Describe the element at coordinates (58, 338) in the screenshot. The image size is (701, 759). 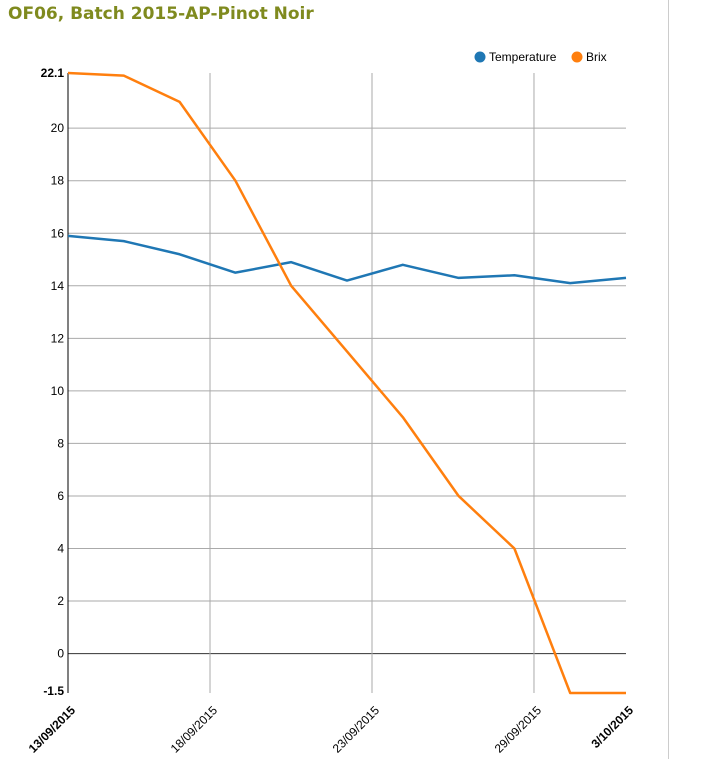
I see `y-tick-label: 12` at that location.